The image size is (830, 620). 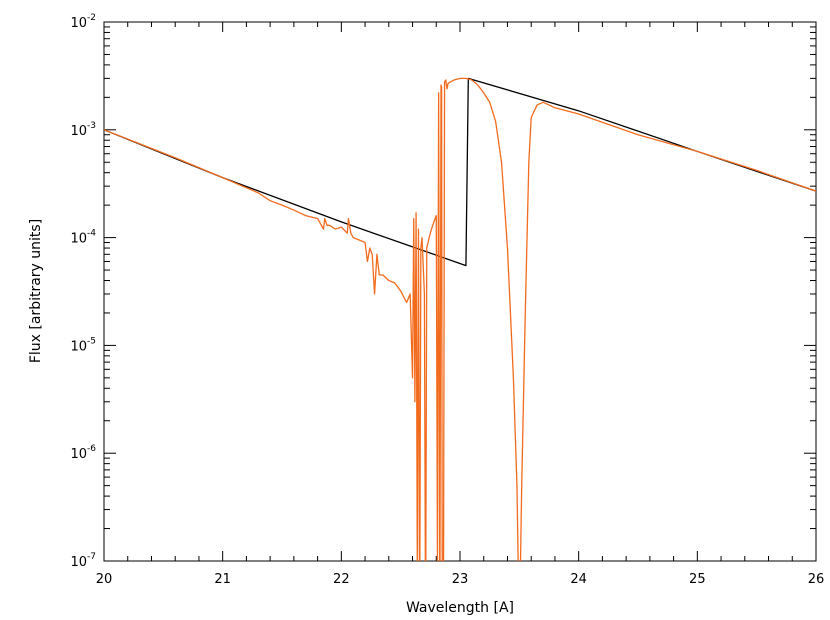 What do you see at coordinates (83, 345) in the screenshot?
I see `y-tick-label: 10⁻⁵` at bounding box center [83, 345].